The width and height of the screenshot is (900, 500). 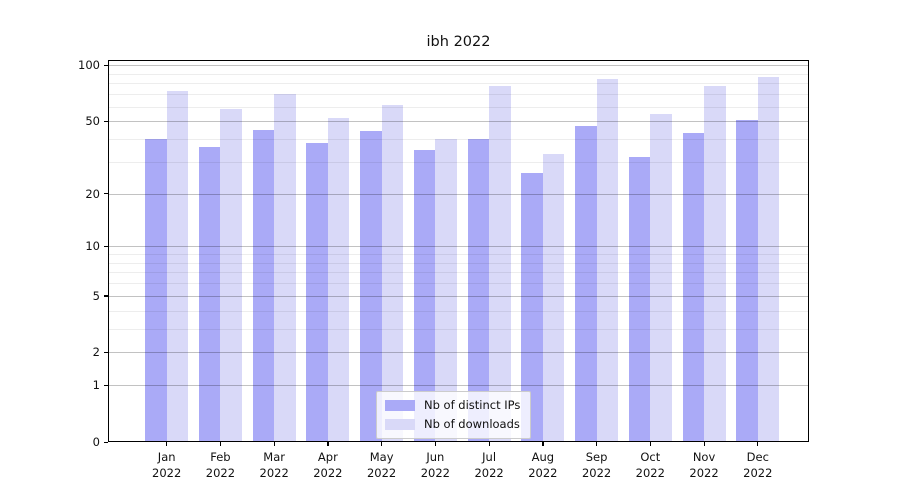 I want to click on bar-downloads-dec, so click(x=768, y=259).